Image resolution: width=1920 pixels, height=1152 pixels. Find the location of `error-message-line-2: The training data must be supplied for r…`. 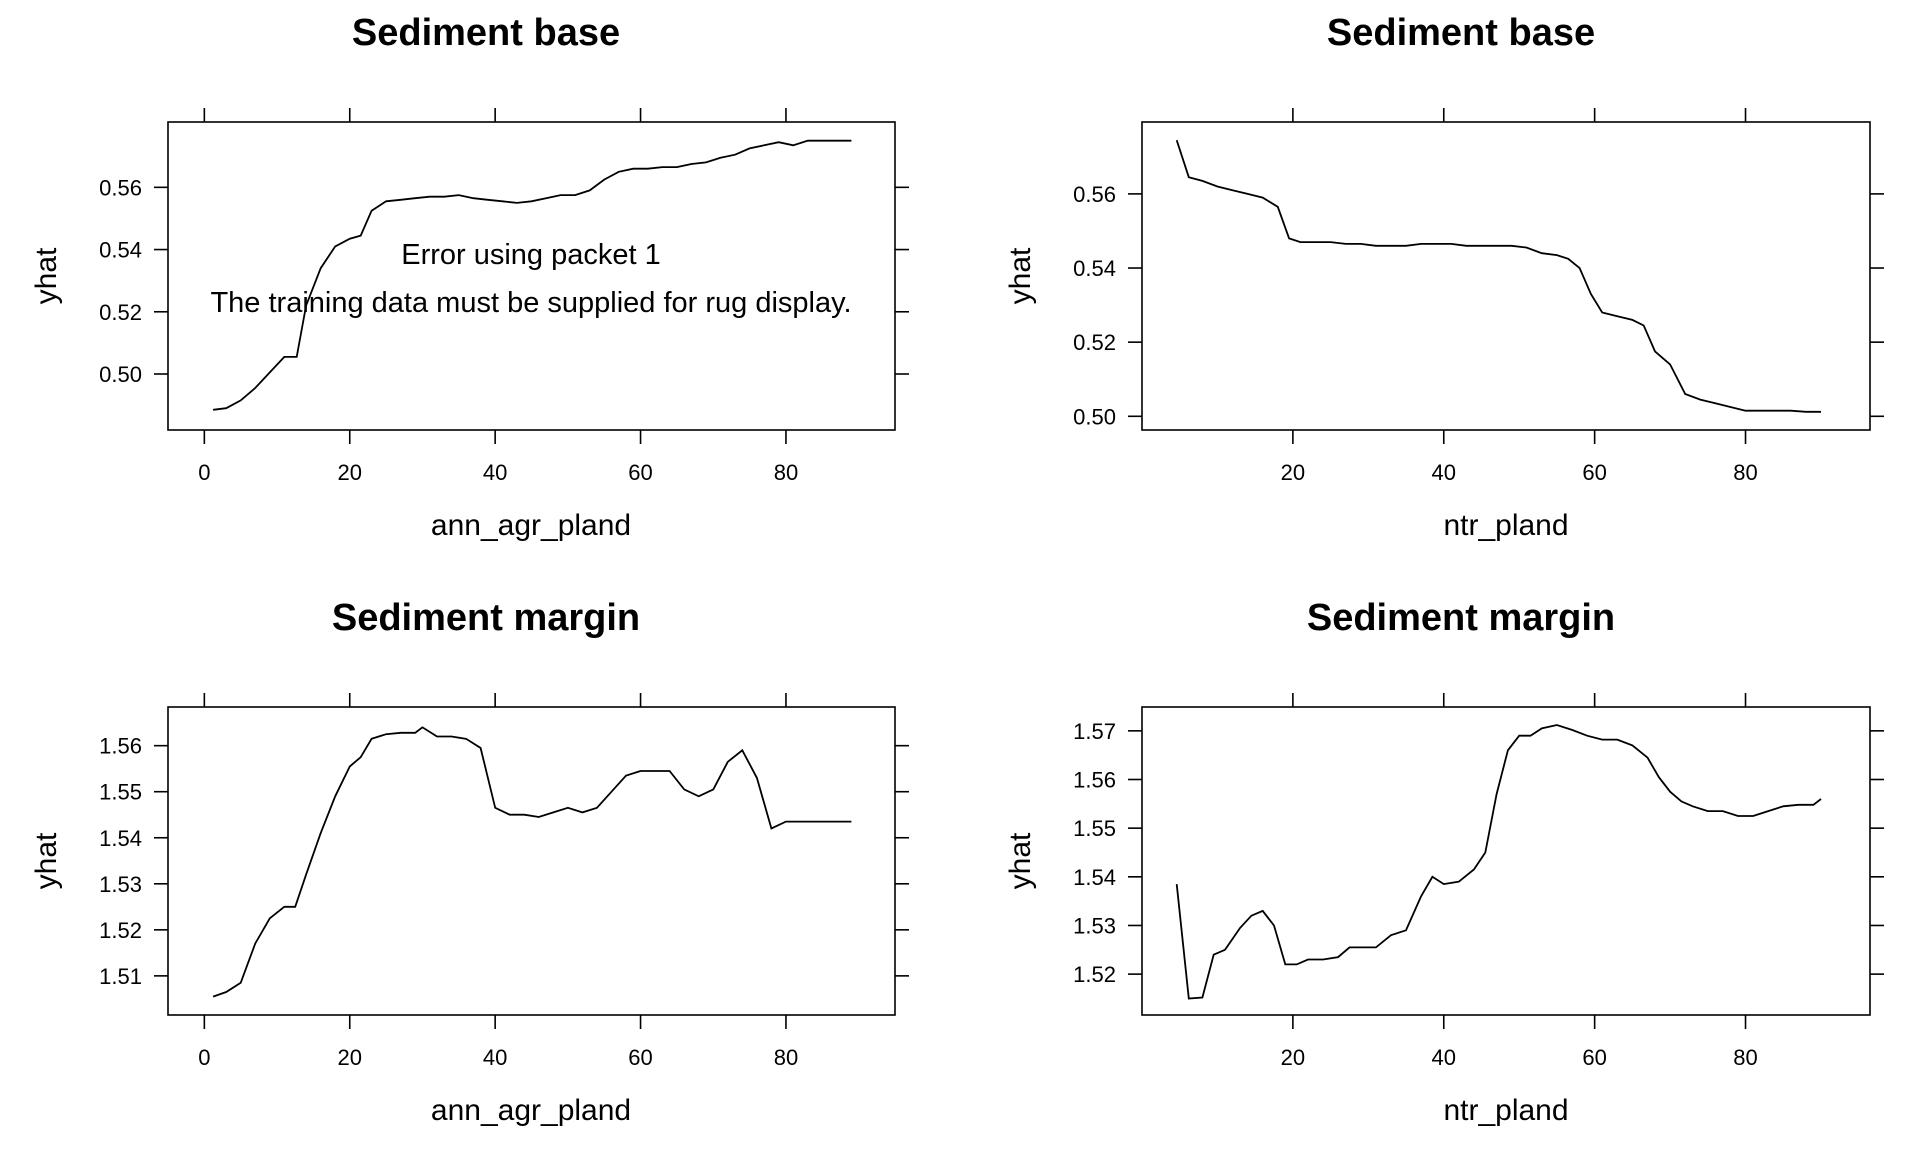

error-message-line-2: The training data must be supplied for r… is located at coordinates (530, 303).